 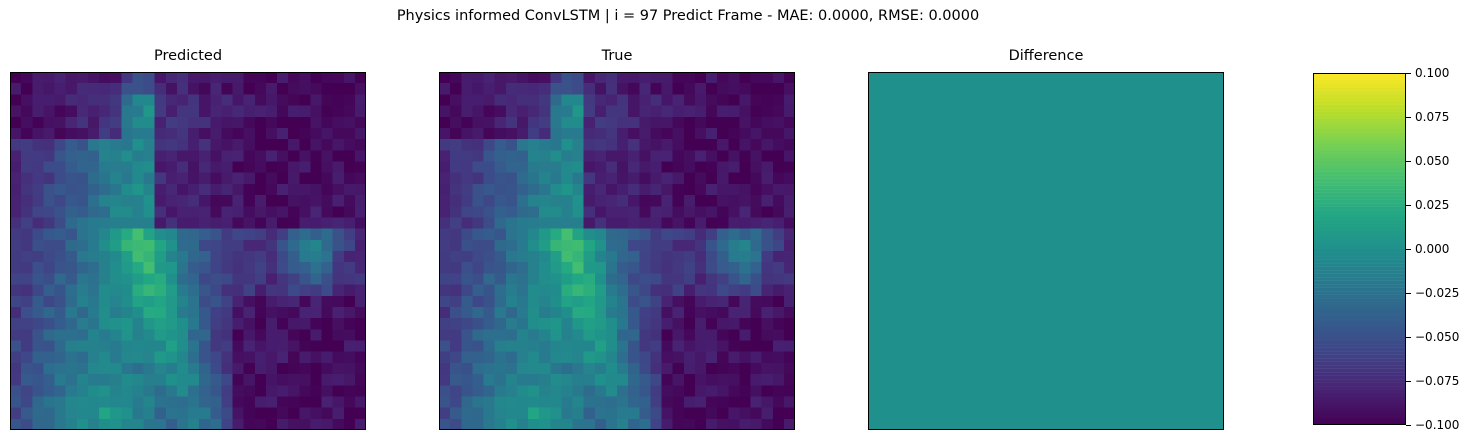 What do you see at coordinates (1408, 293) in the screenshot?
I see `colorbar-tick-mark` at bounding box center [1408, 293].